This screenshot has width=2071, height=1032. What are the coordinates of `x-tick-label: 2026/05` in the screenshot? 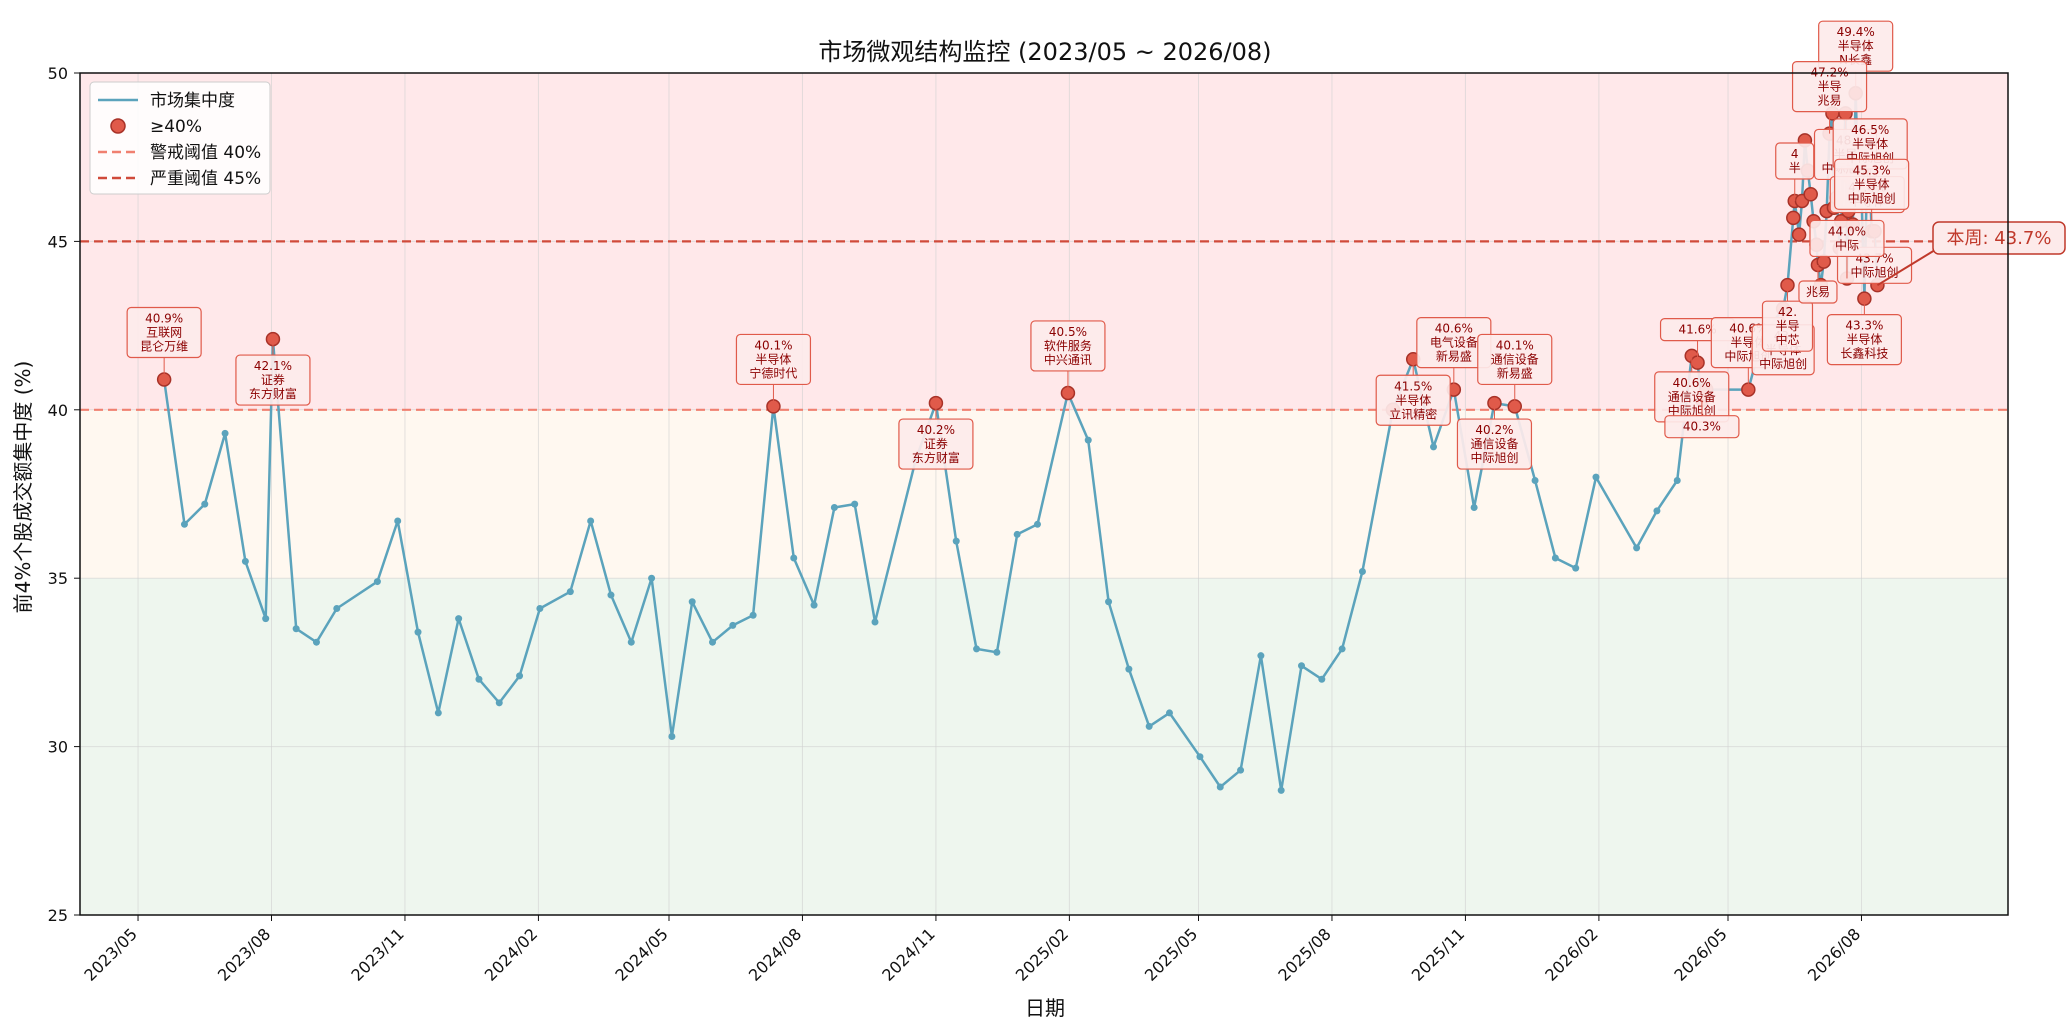 It's located at (1700, 954).